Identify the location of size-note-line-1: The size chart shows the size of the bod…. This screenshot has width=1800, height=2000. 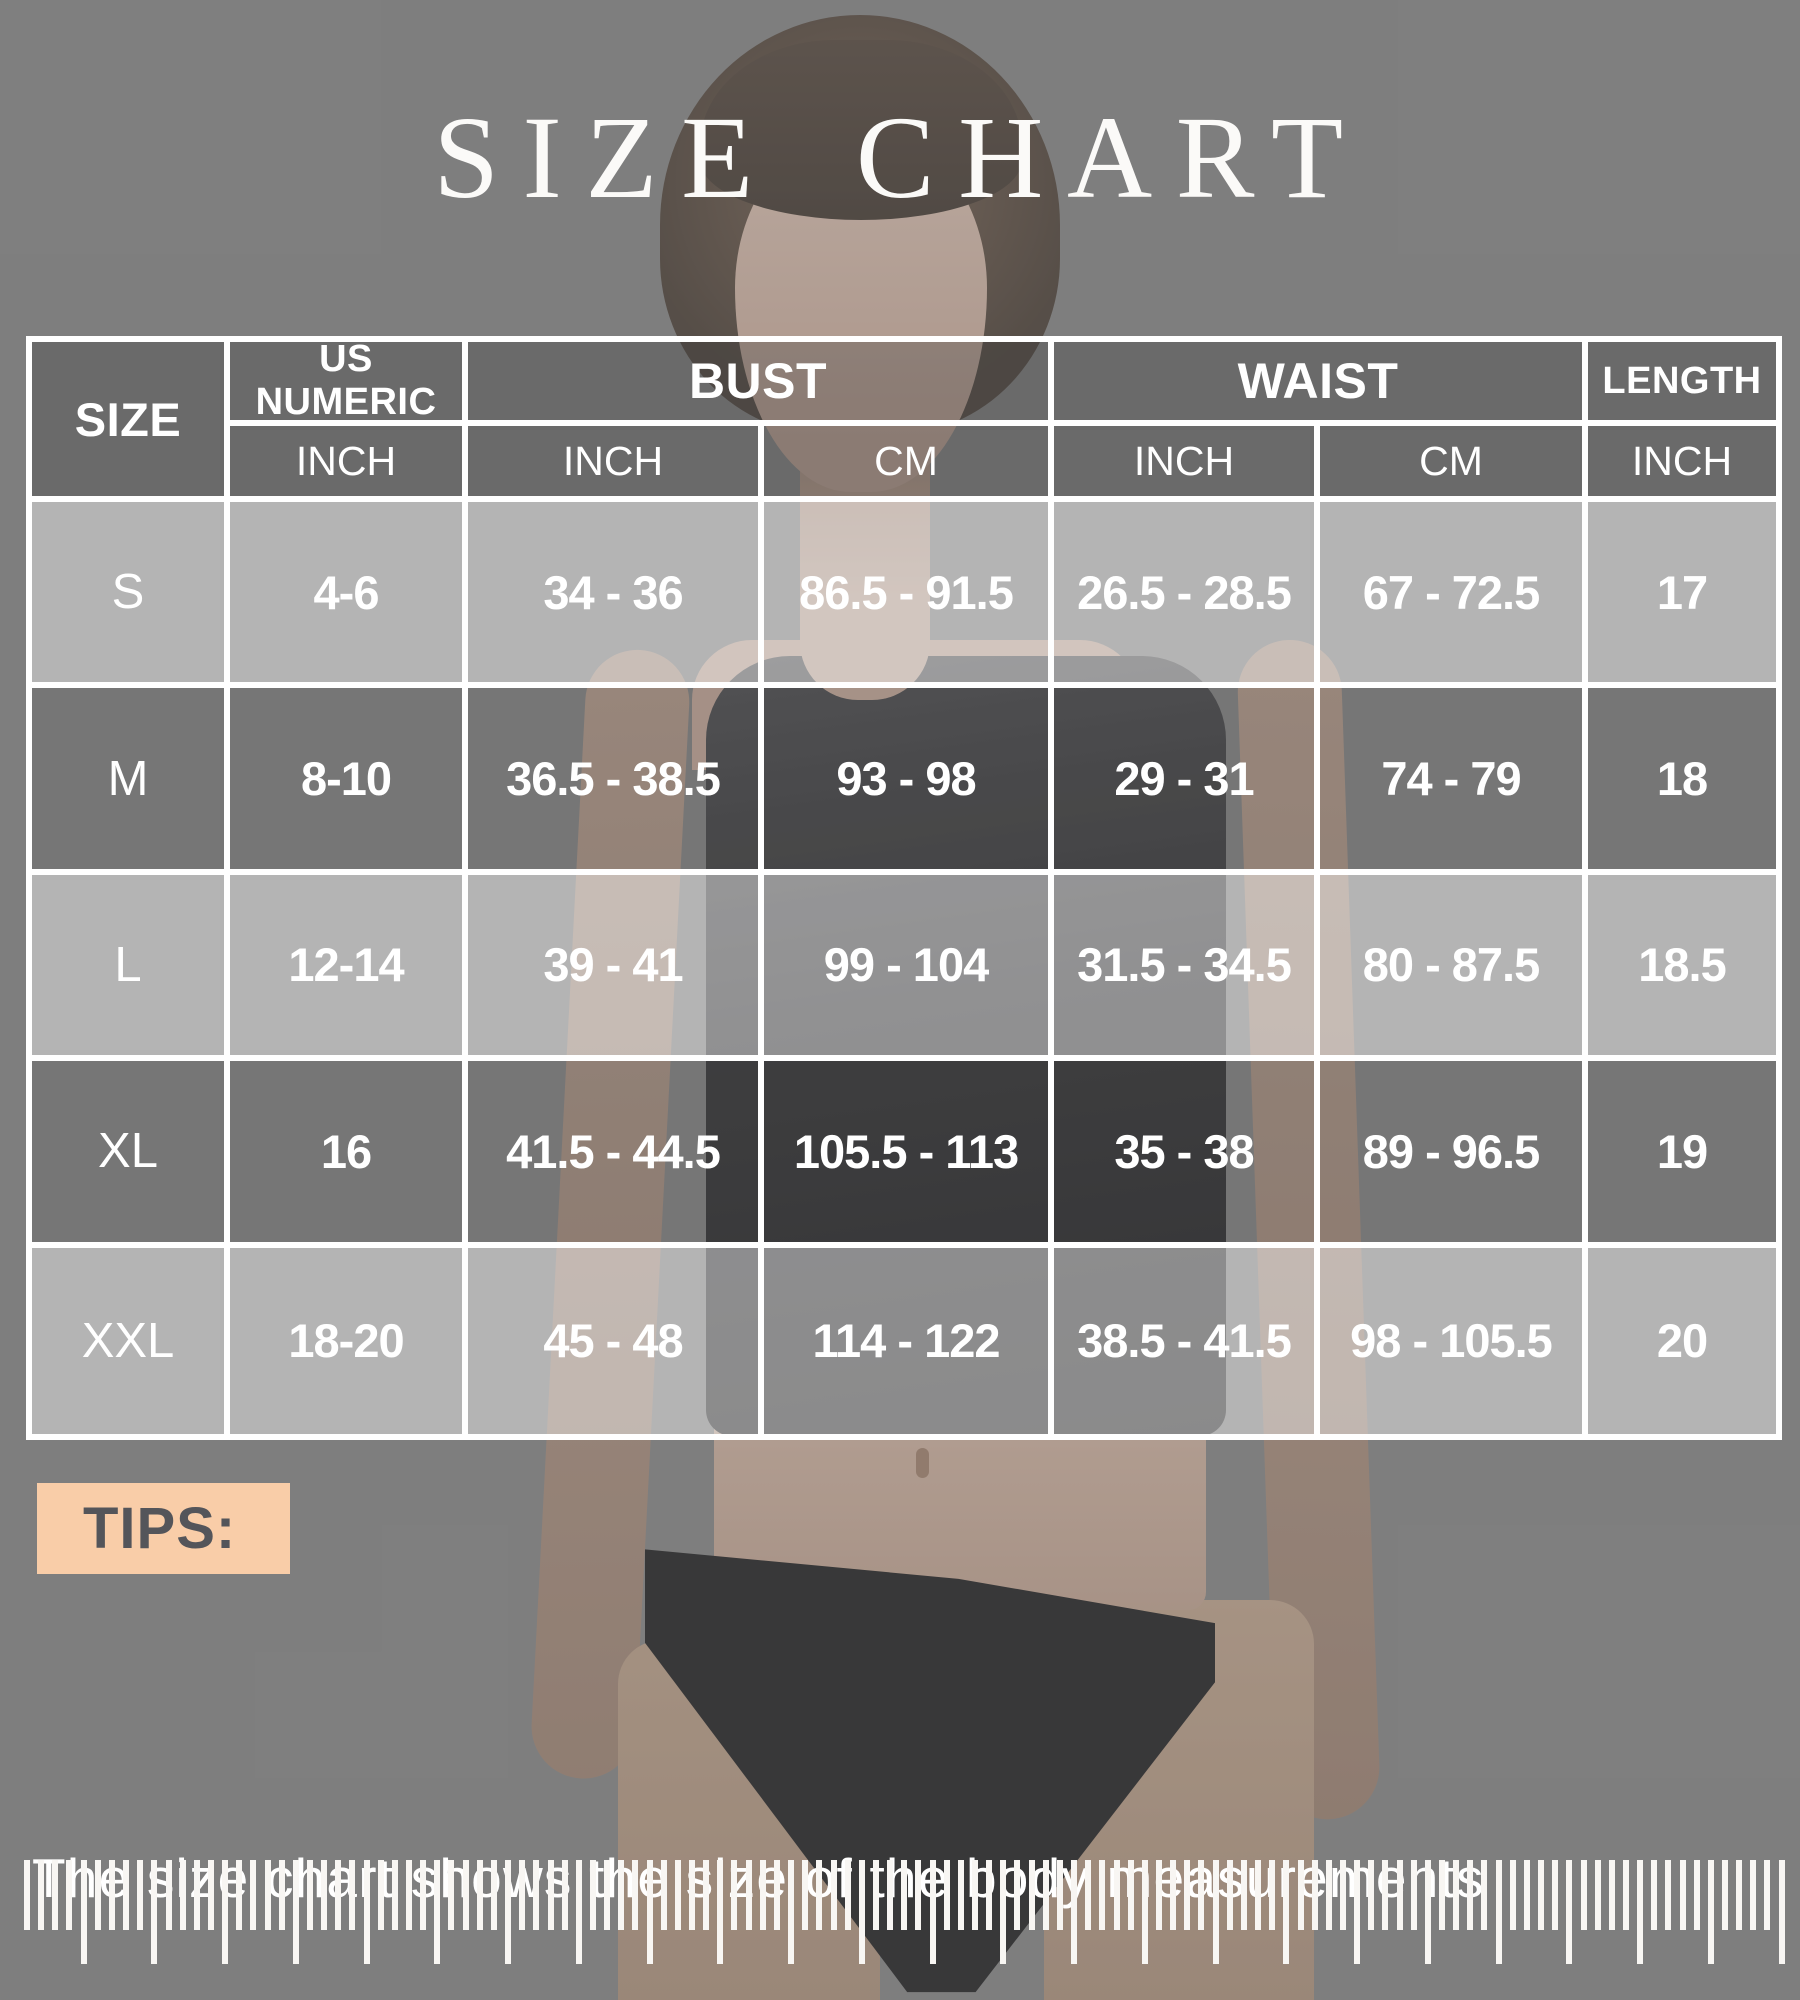
(758, 1878).